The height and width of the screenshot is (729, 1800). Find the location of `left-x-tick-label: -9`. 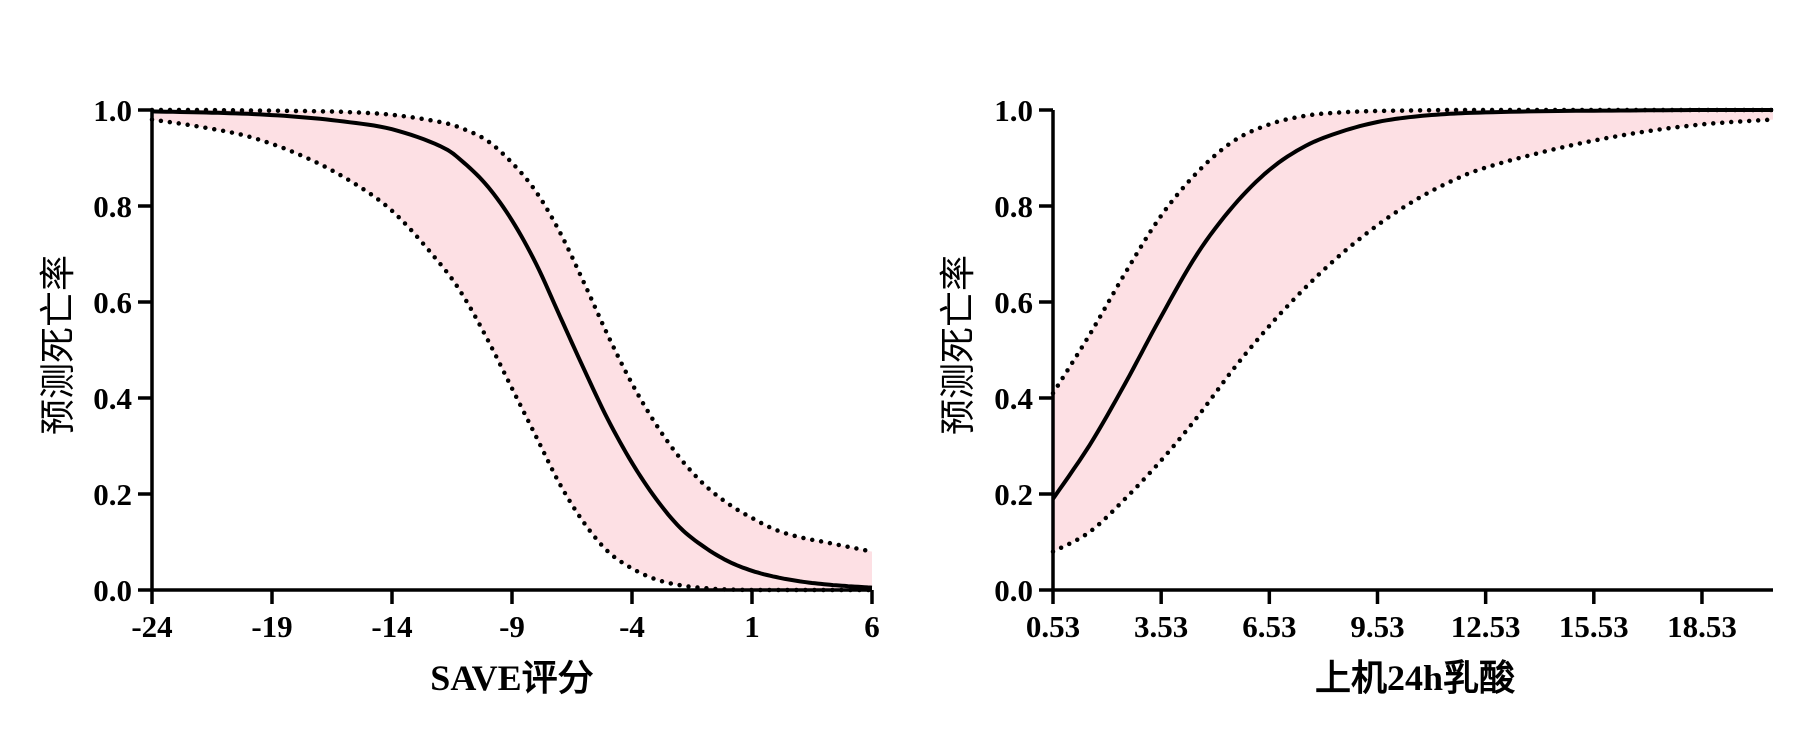

left-x-tick-label: -9 is located at coordinates (512, 626).